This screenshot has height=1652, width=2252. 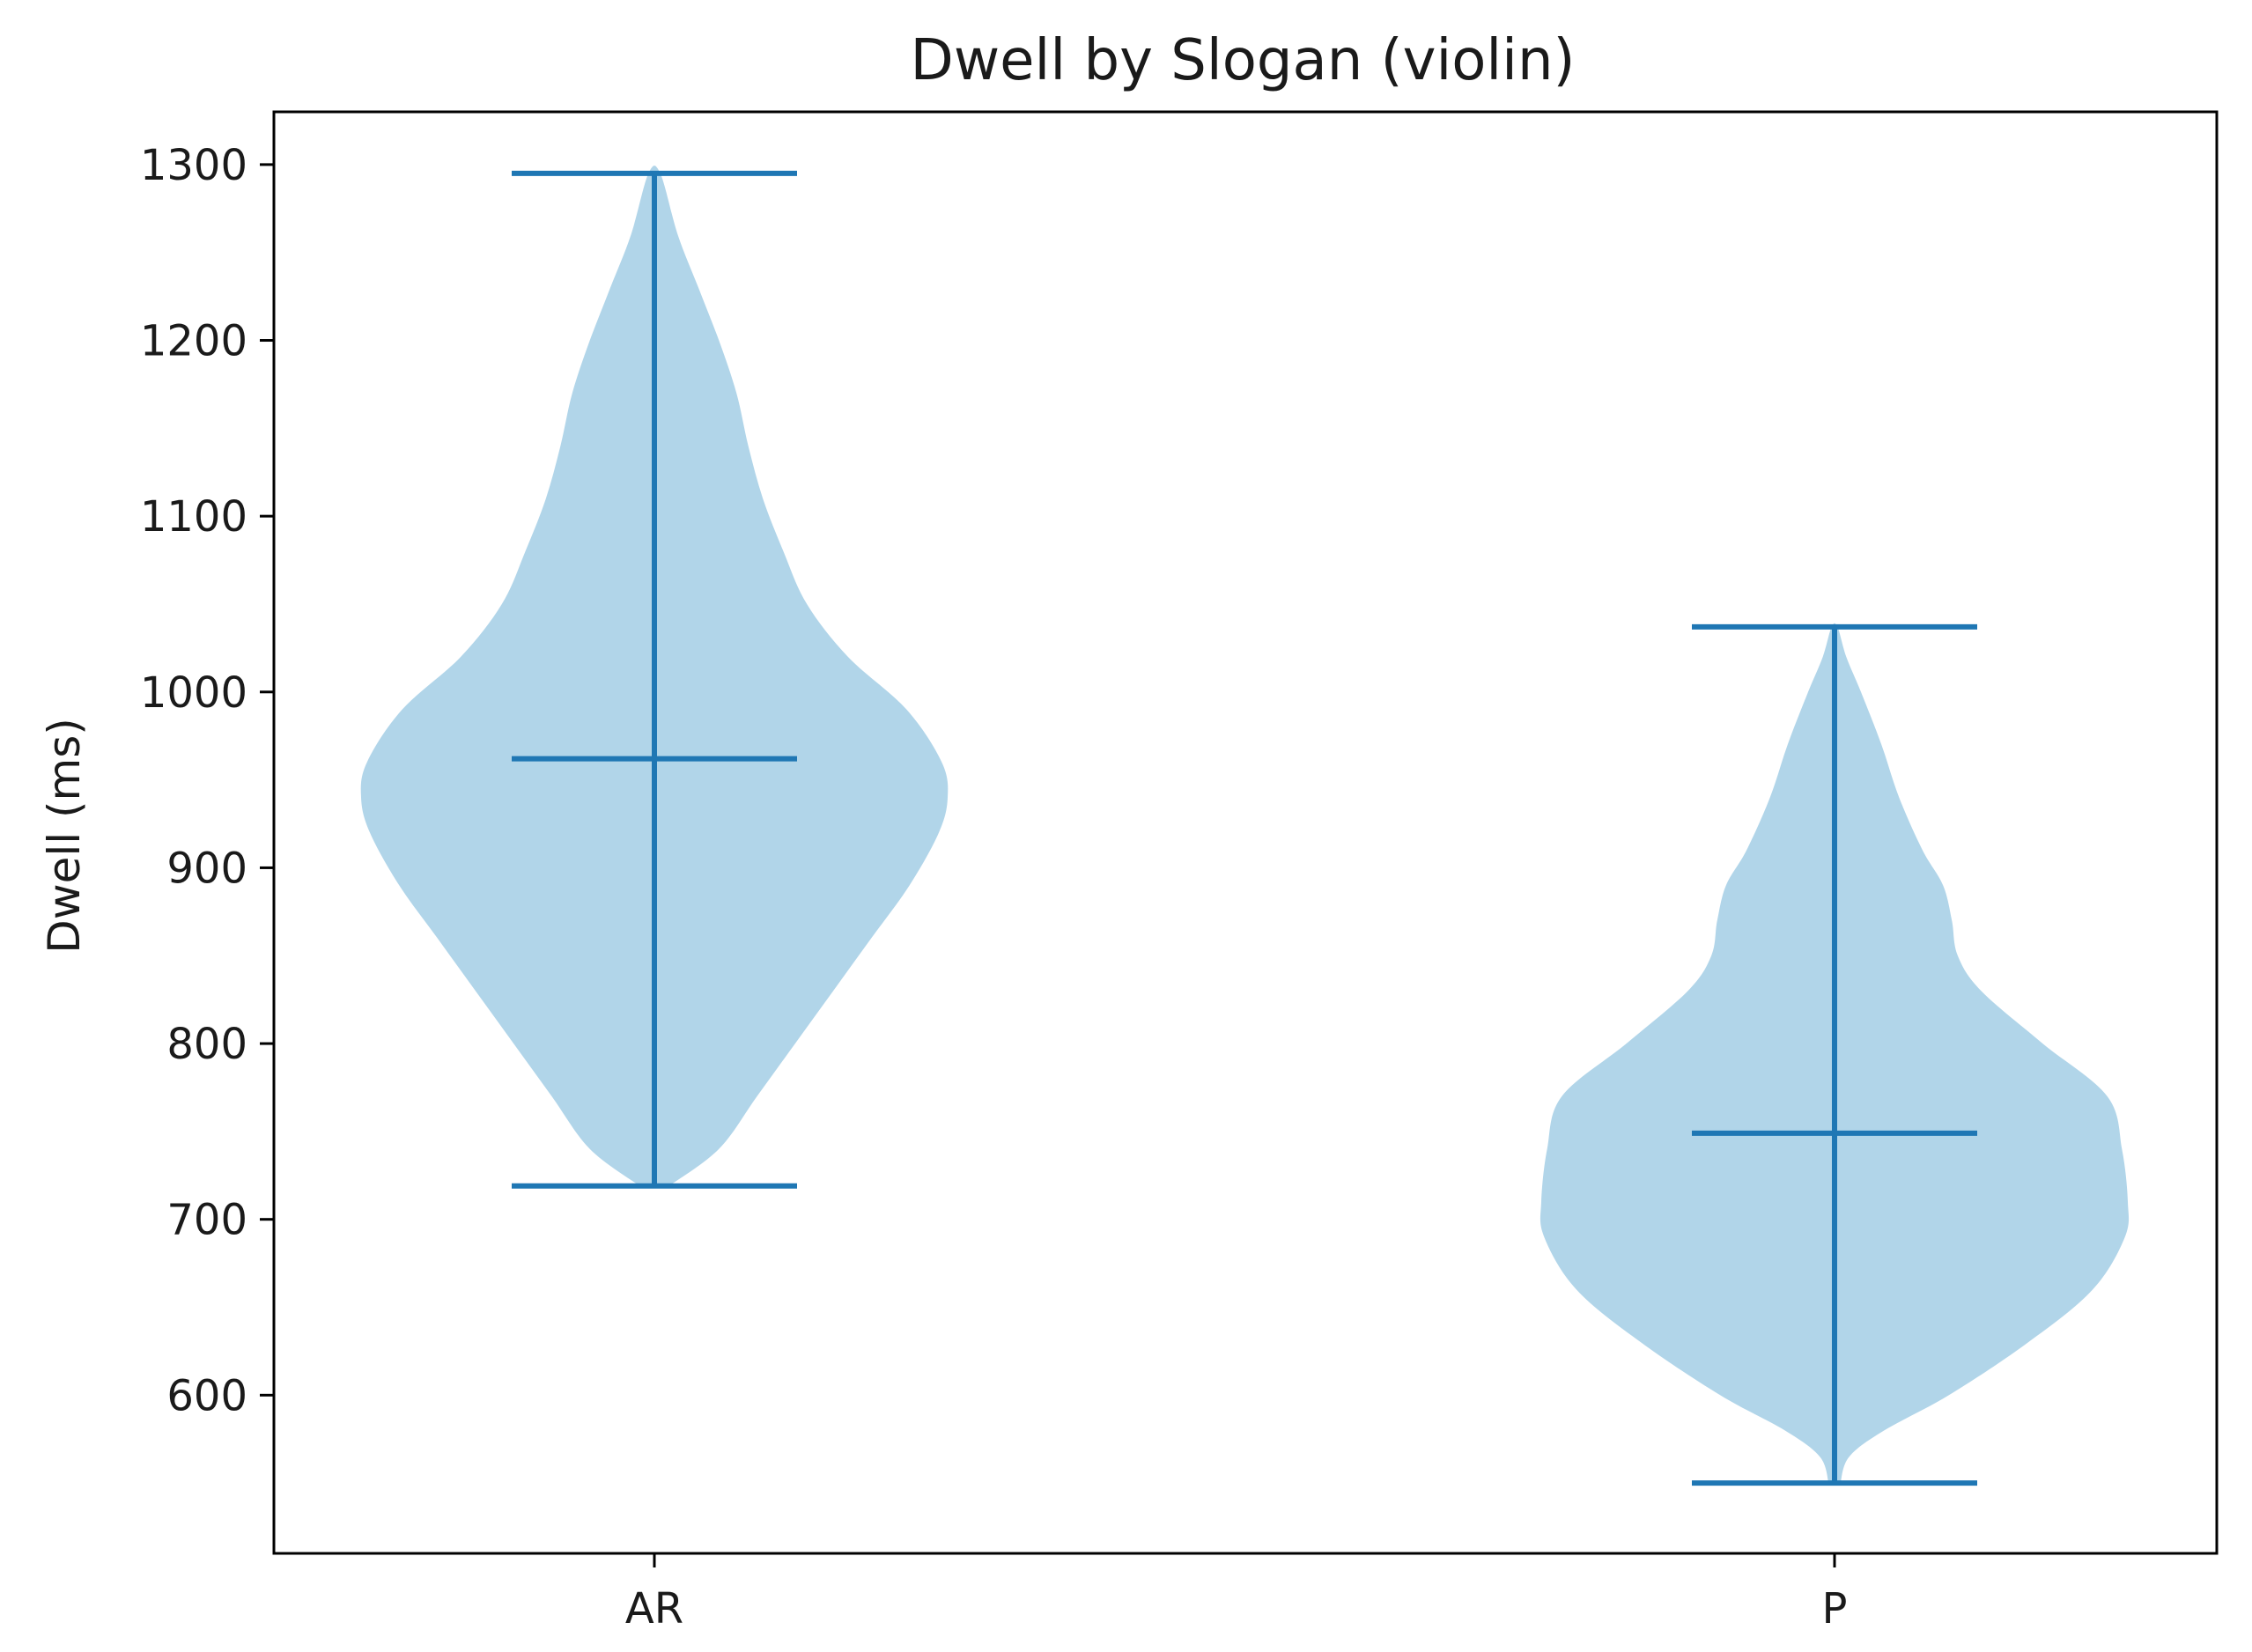 I want to click on x-axis-ticks: AR P, so click(x=1236, y=1593).